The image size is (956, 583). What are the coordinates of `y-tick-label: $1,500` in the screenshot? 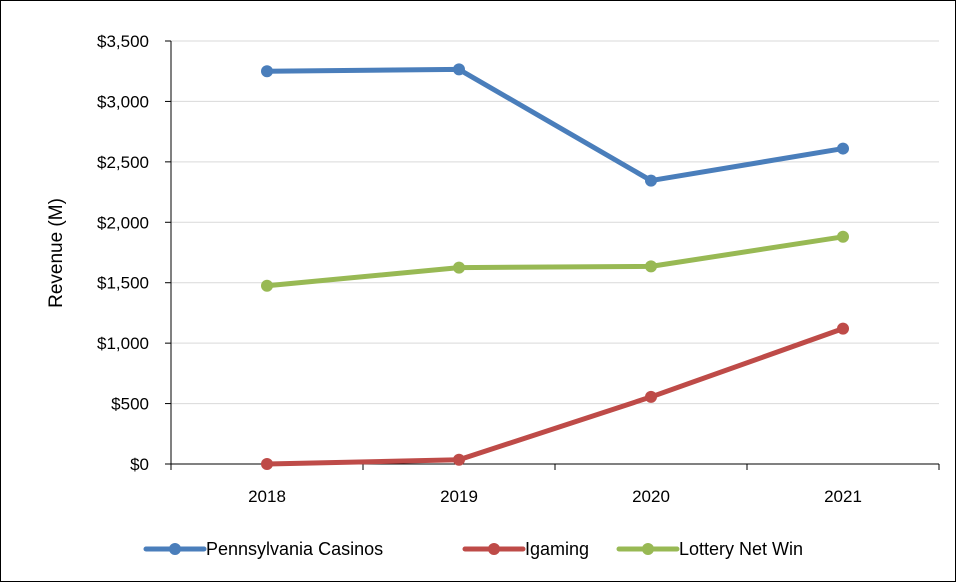 It's located at (123, 283).